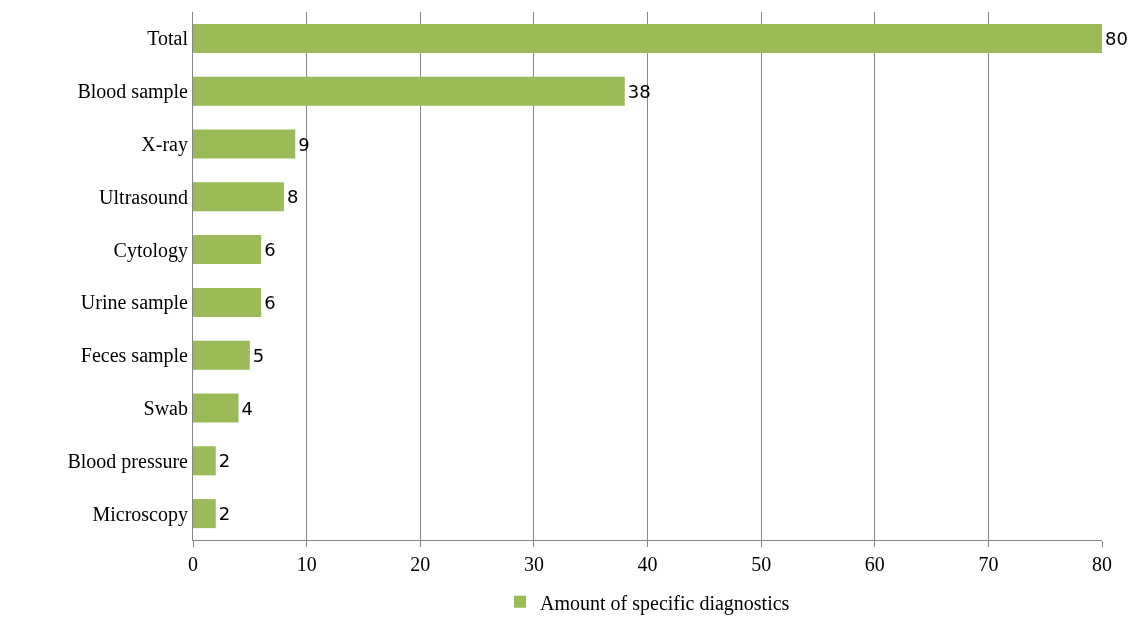 Image resolution: width=1144 pixels, height=640 pixels. What do you see at coordinates (258, 355) in the screenshot?
I see `data-label: 5` at bounding box center [258, 355].